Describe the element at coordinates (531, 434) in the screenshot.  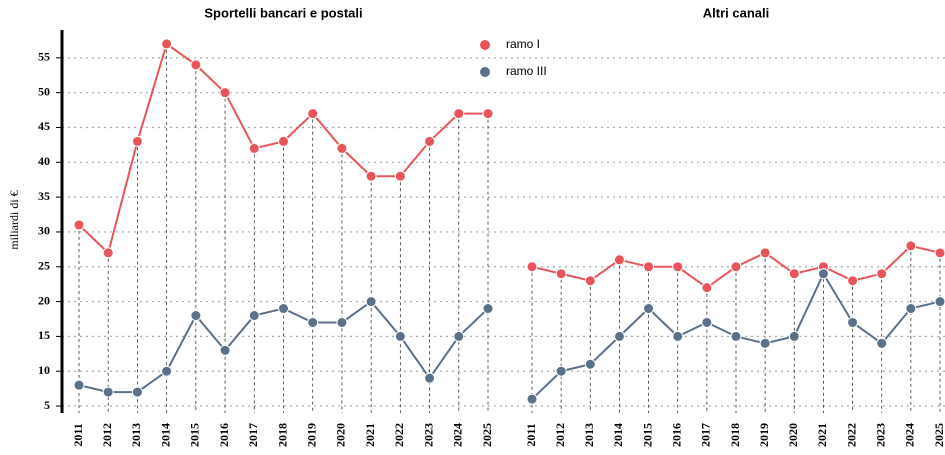
I see `x-tick-label: 2011` at that location.